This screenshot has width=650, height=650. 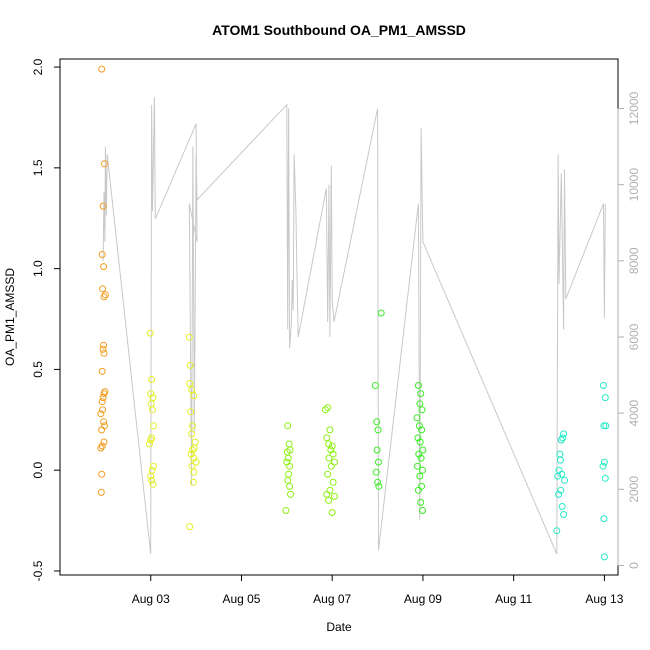 I want to click on y2-axis: 0 2000 4000 6000 8000 10000 12000, so click(x=629, y=330).